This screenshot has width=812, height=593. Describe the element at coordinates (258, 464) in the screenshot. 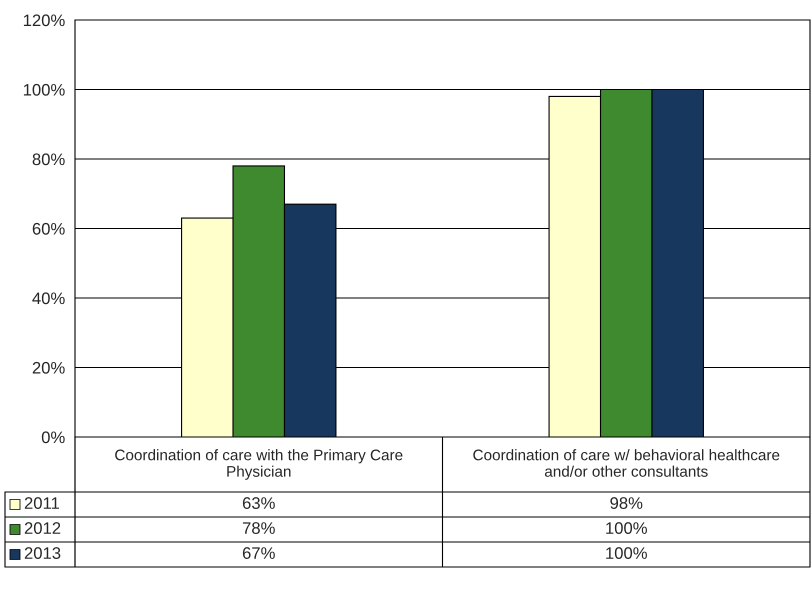

I see `x-tick-label: Coordination of care with the Primary Care Physician` at that location.